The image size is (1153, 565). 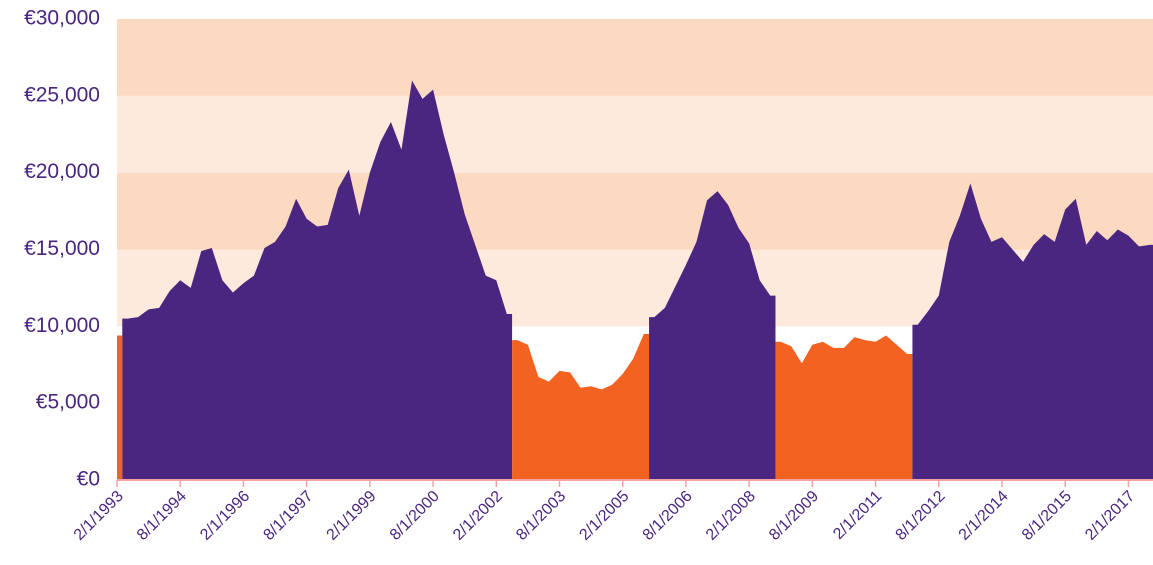 I want to click on x-tick-label: 2/1/2011, so click(x=857, y=515).